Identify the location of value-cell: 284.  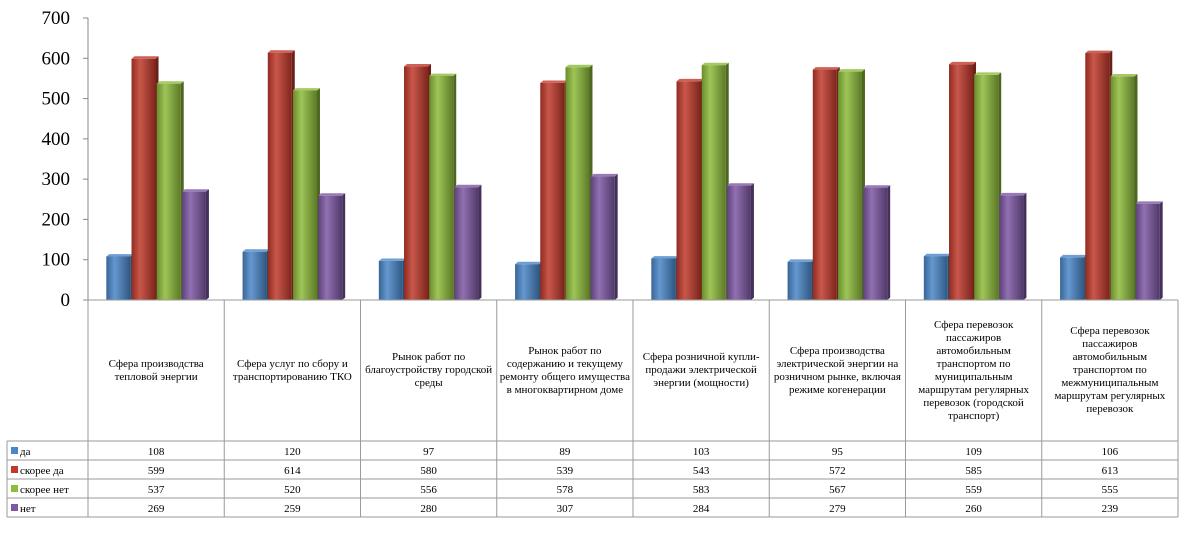
(701, 509).